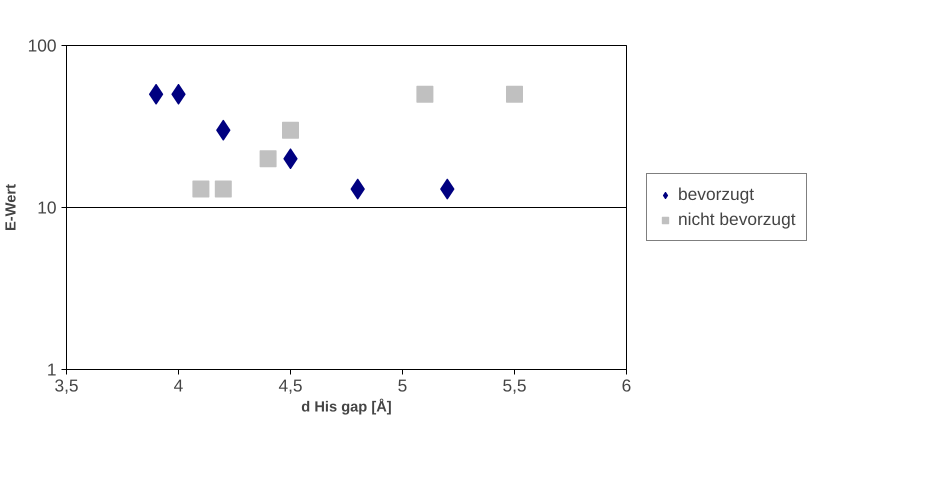 This screenshot has width=937, height=494. What do you see at coordinates (47, 208) in the screenshot?
I see `y-tick-label: 10` at bounding box center [47, 208].